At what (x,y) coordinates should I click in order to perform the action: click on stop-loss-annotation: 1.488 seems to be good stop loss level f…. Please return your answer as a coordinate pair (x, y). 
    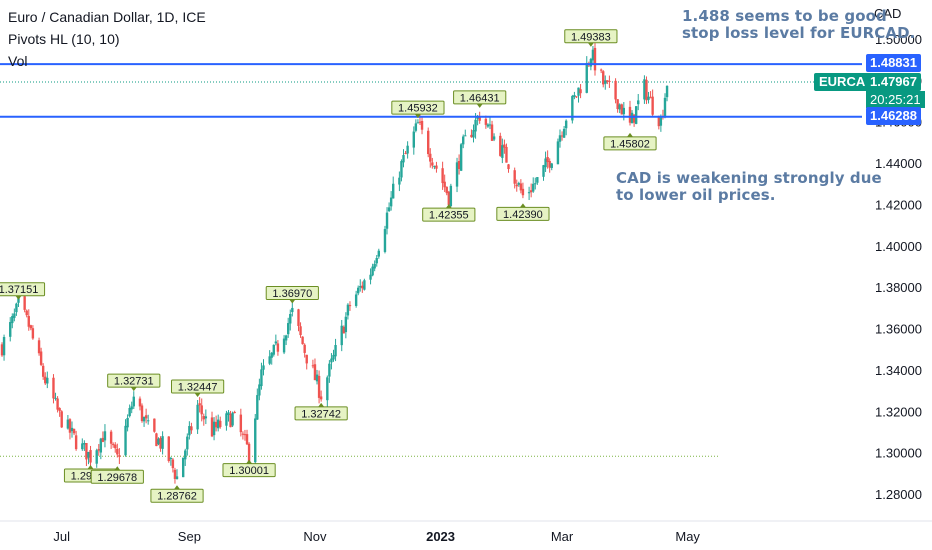
    Looking at the image, I should click on (798, 25).